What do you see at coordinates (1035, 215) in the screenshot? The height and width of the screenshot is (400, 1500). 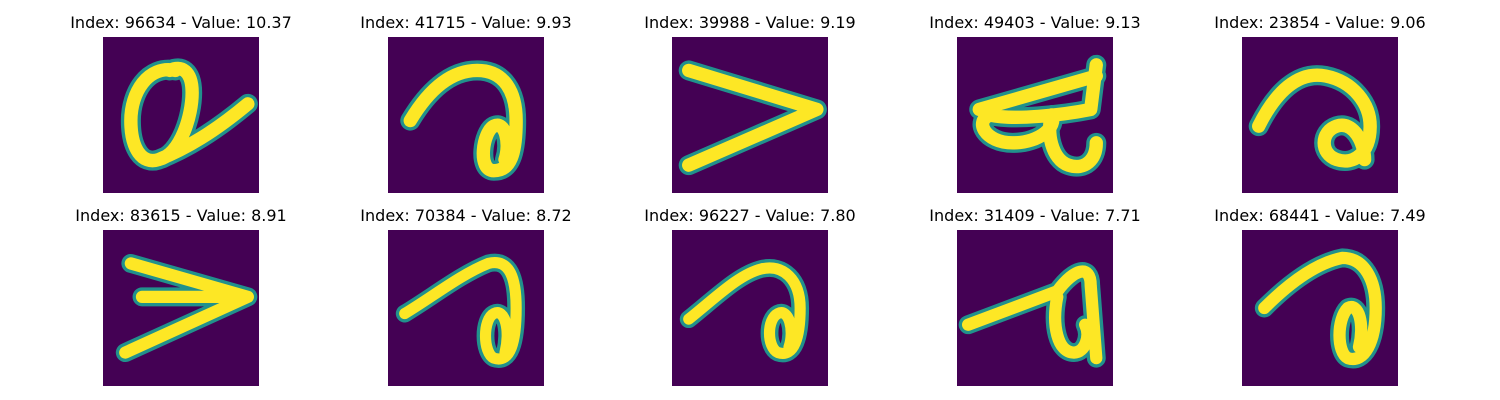 I see `panel-title: Index: 31409 - Value: 7.71` at bounding box center [1035, 215].